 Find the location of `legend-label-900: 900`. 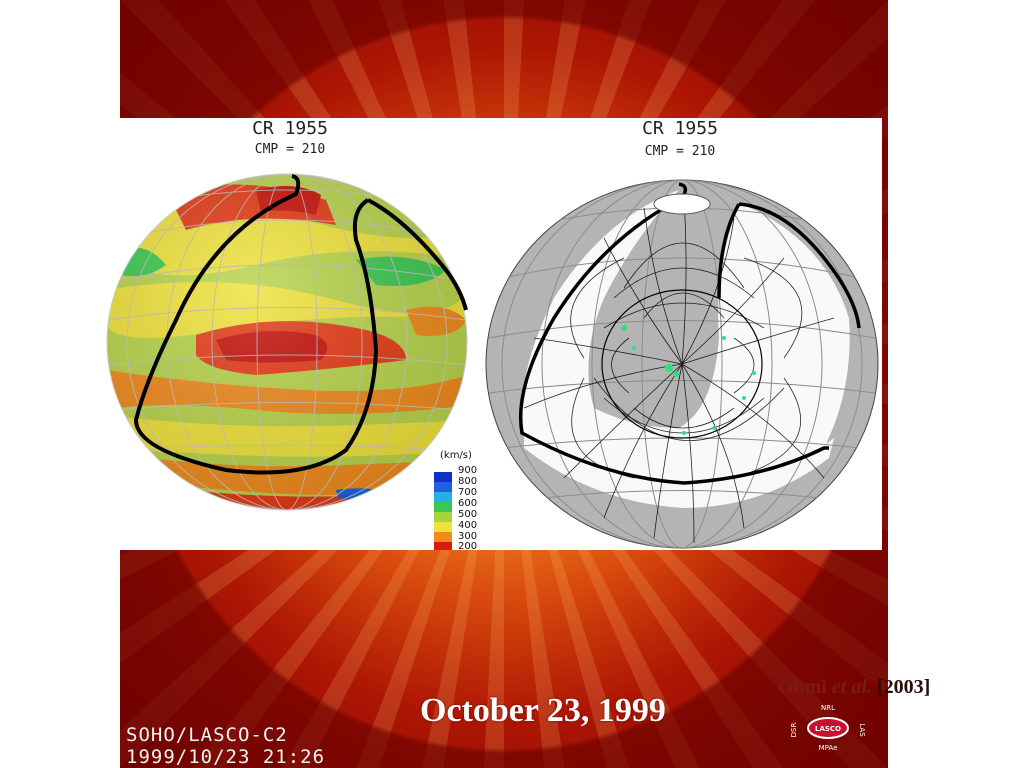

legend-label-900: 900 is located at coordinates (468, 470).